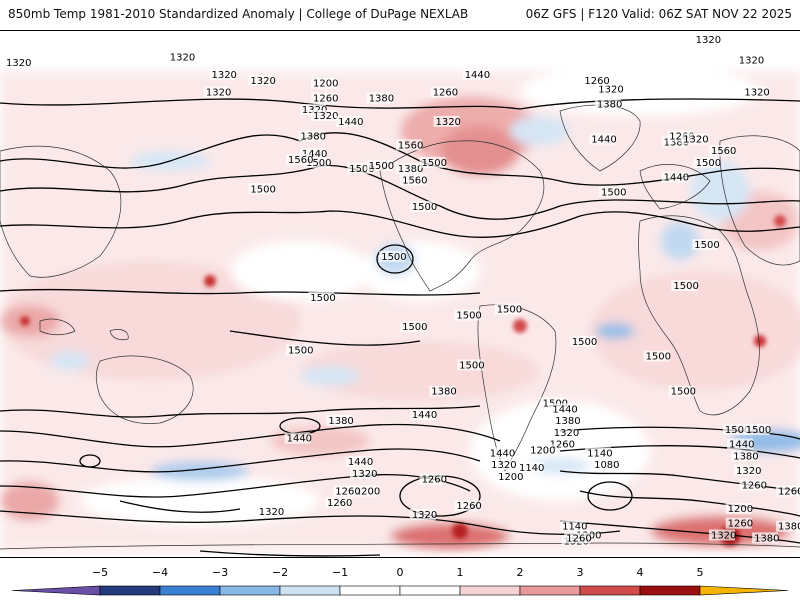  Describe the element at coordinates (160, 572) in the screenshot. I see `colorbar-tick-label: −4` at that location.